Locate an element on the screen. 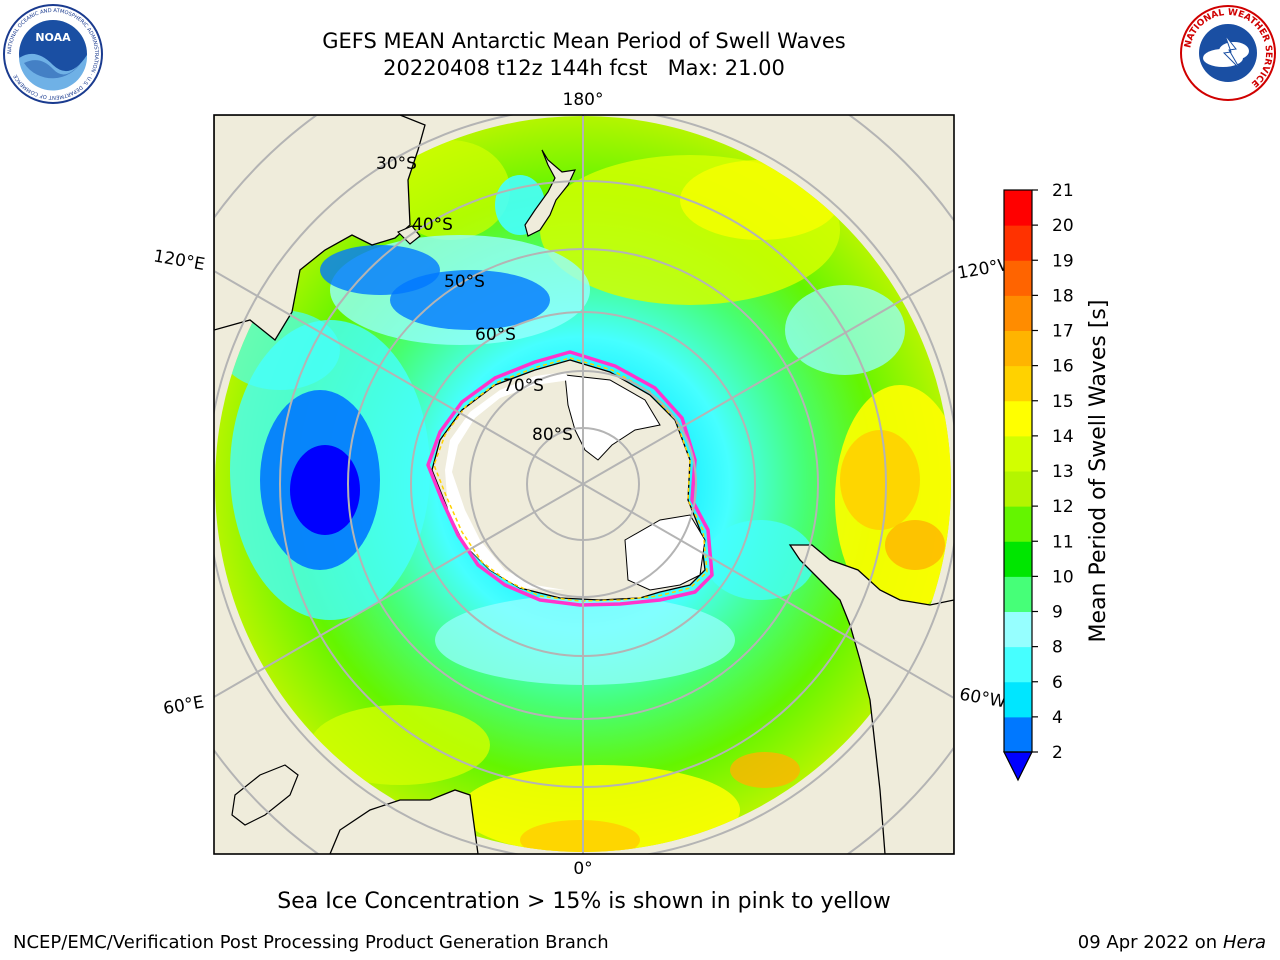 The height and width of the screenshot is (960, 1280). lat-label-30s: 30°S is located at coordinates (396, 164).